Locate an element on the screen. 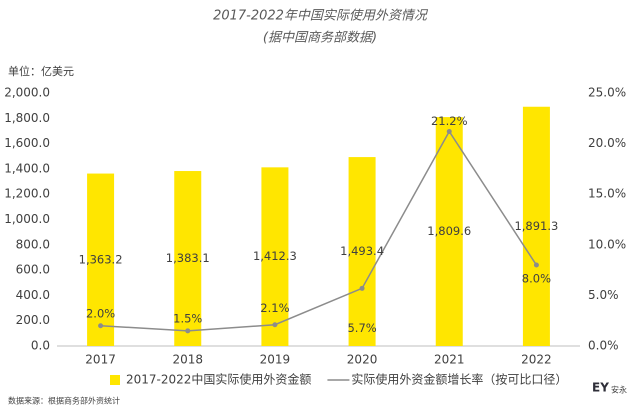  y-tick-label: 1,400.0 is located at coordinates (27, 168).